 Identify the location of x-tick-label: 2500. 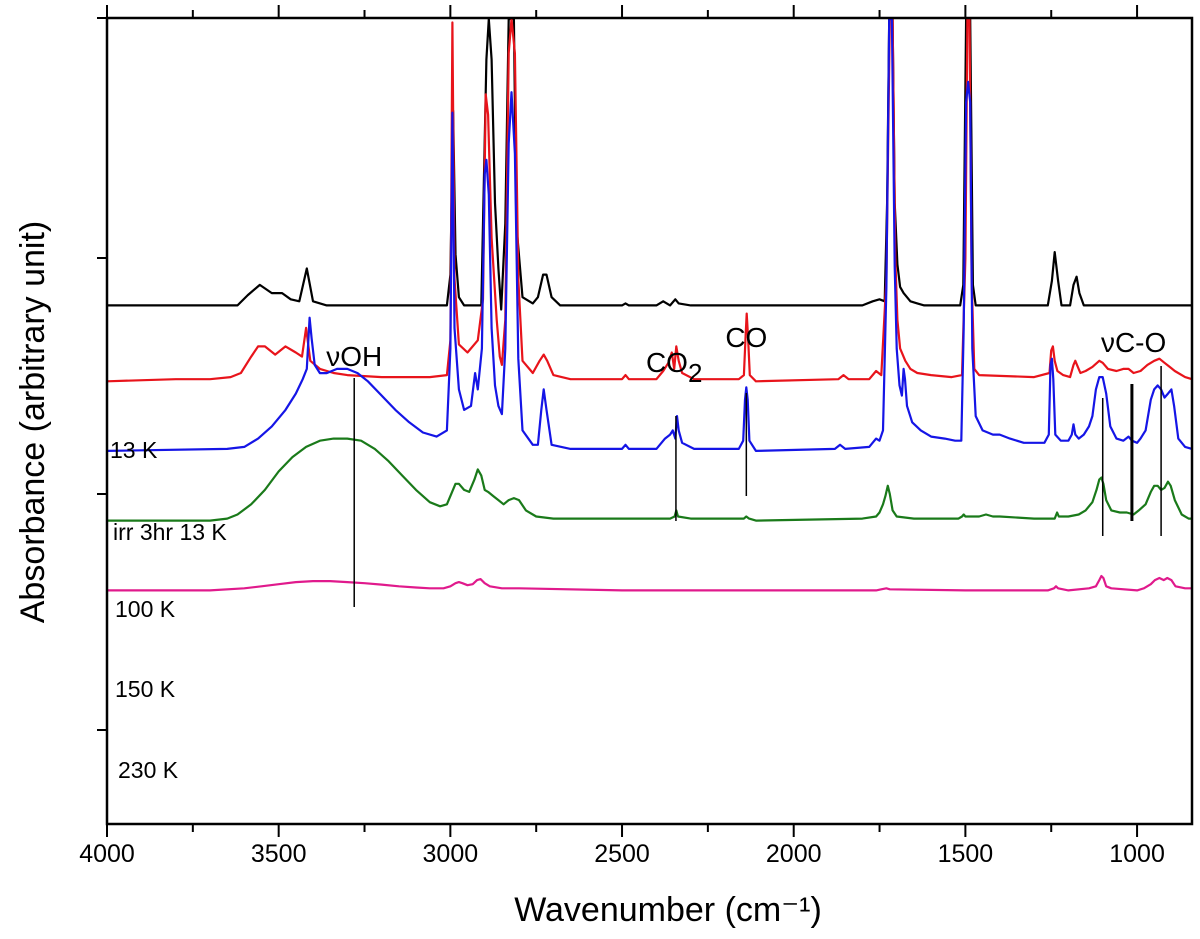
(622, 854).